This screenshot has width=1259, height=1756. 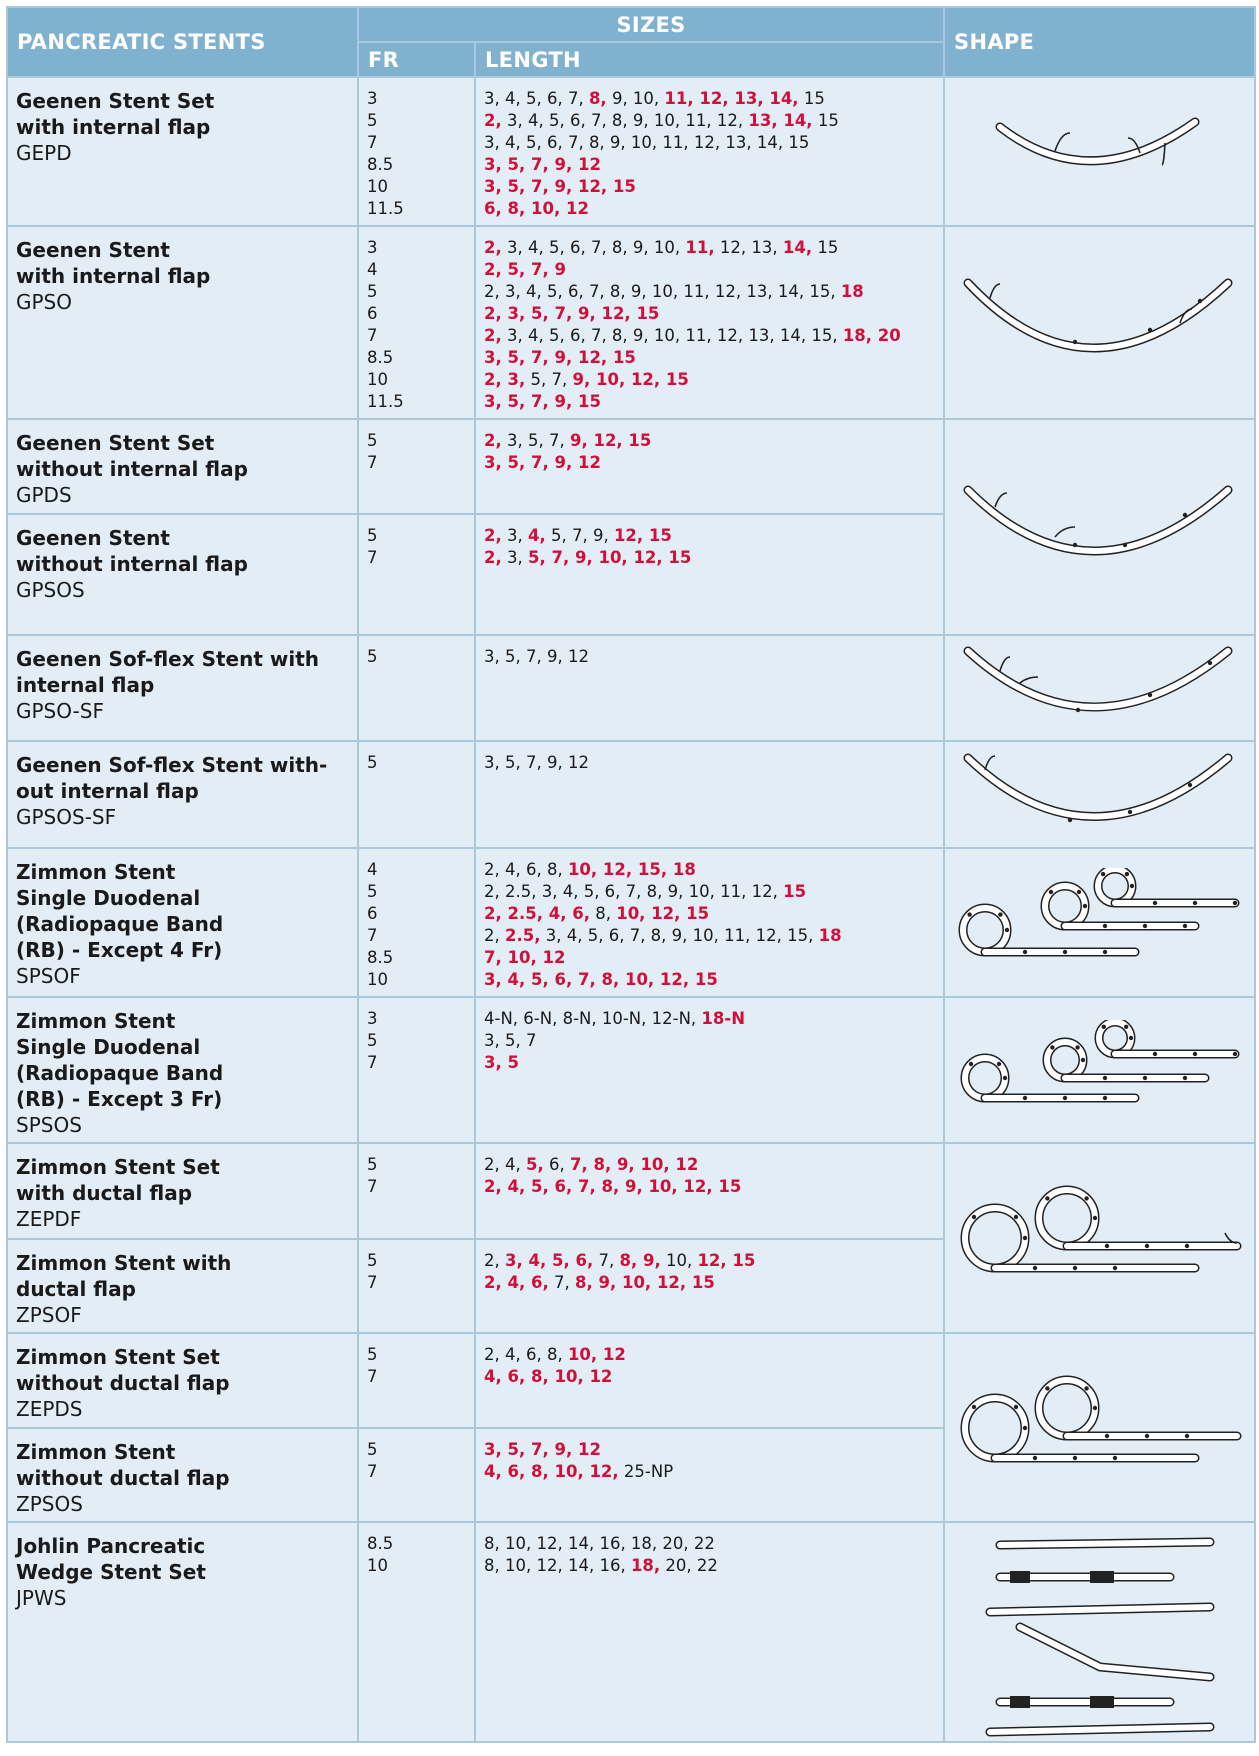 What do you see at coordinates (709, 209) in the screenshot?
I see `length-line: 6, 8, 10, 12` at bounding box center [709, 209].